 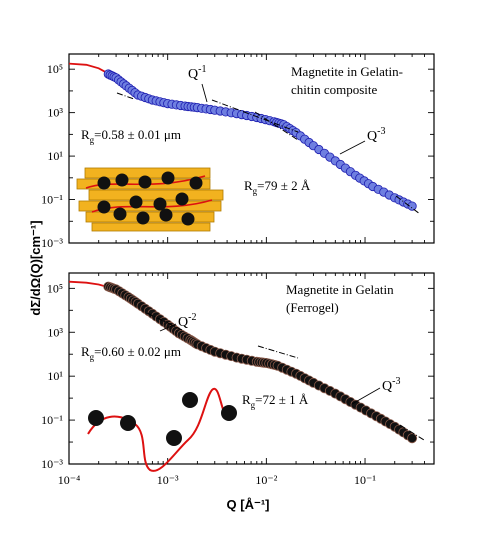 I want to click on top-slope-pointer-a, so click(x=204, y=93).